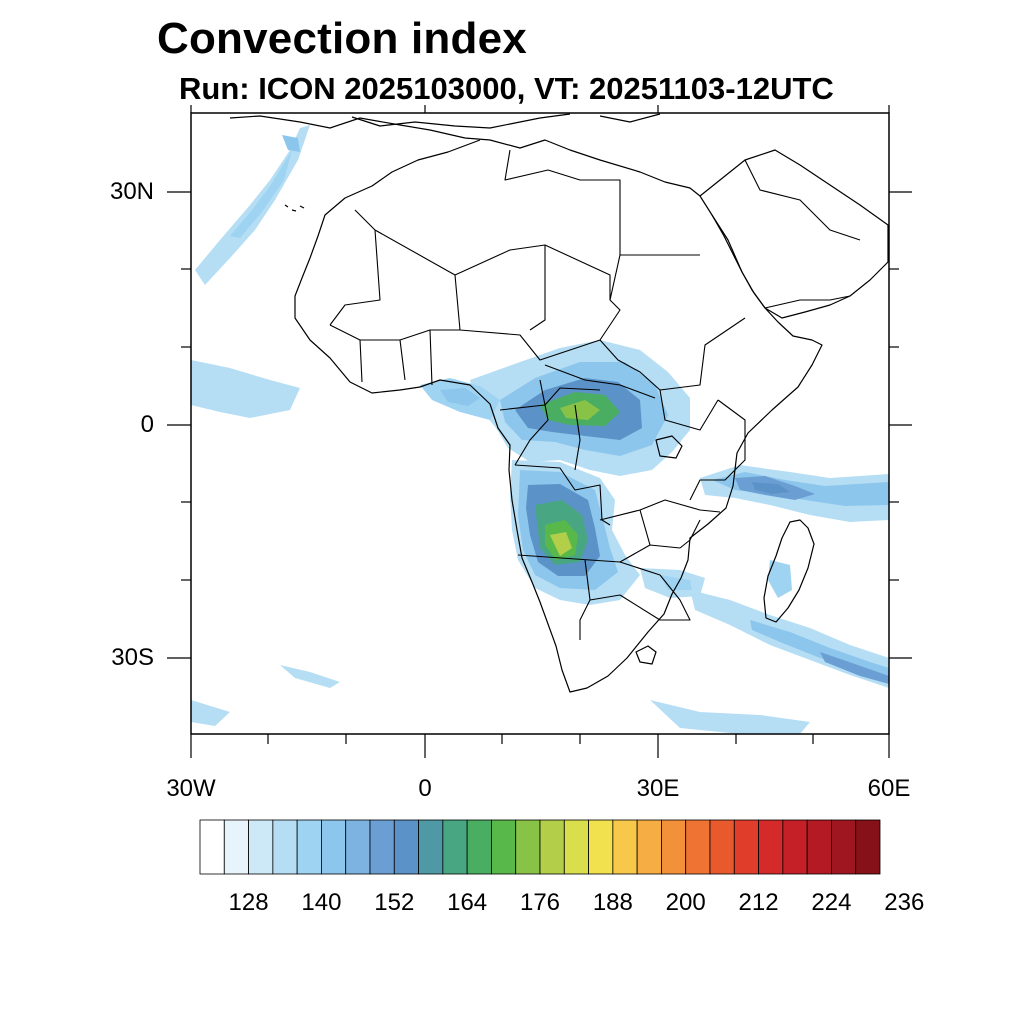 The image size is (1024, 1024). What do you see at coordinates (248, 902) in the screenshot?
I see `colorbar-tick-label: 128` at bounding box center [248, 902].